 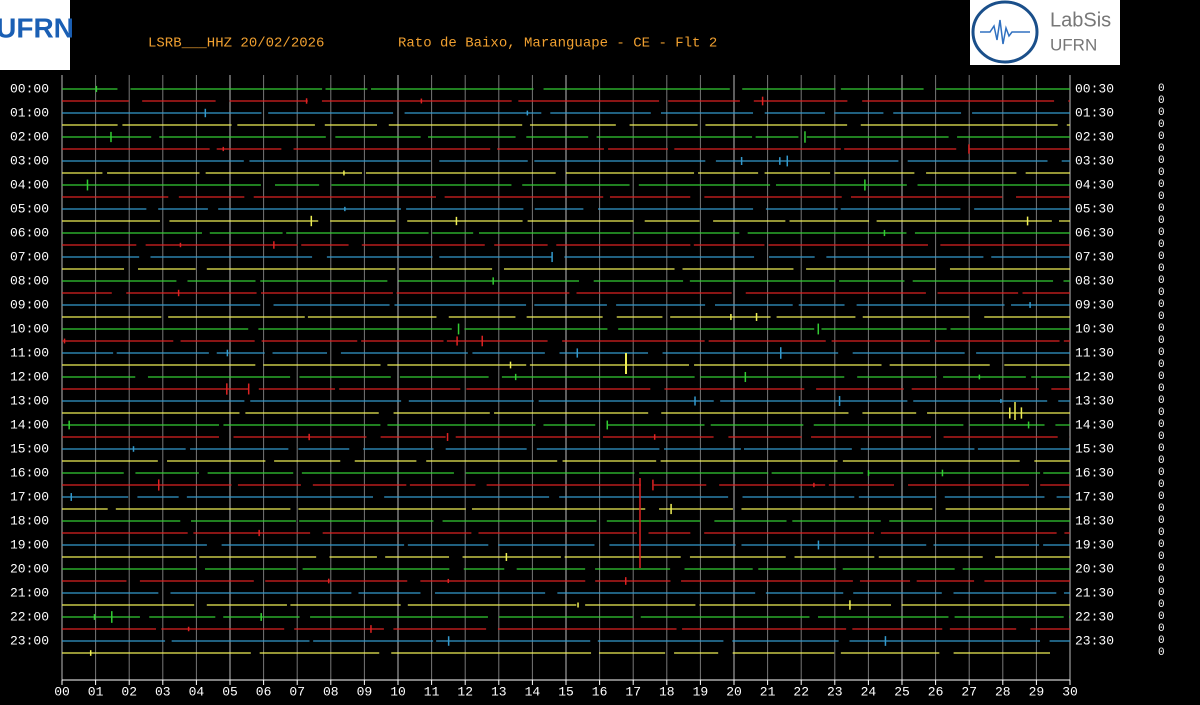 What do you see at coordinates (1094, 472) in the screenshot?
I see `right-time-label: 16:30` at bounding box center [1094, 472].